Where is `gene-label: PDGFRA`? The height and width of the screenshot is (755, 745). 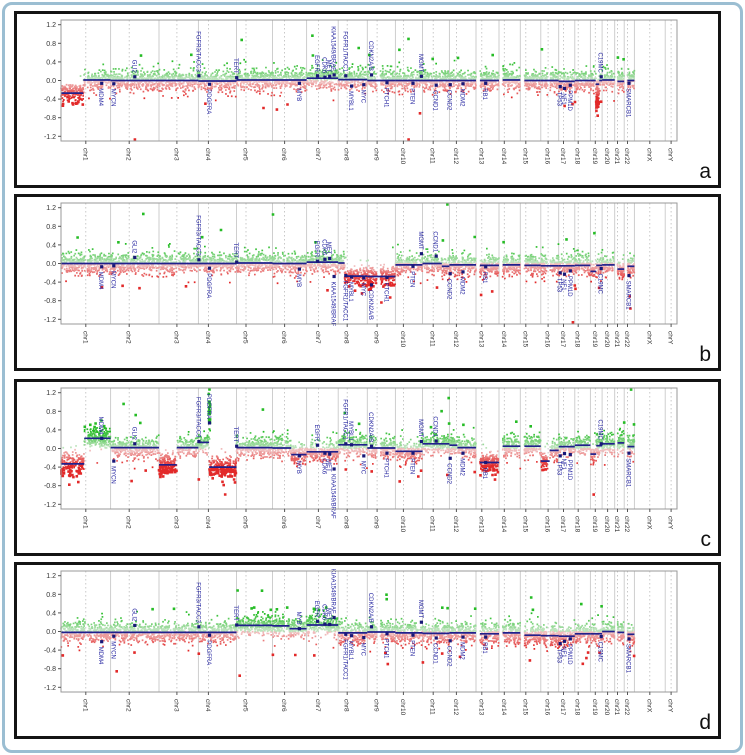 gene-label: PDGFRA is located at coordinates (208, 652).